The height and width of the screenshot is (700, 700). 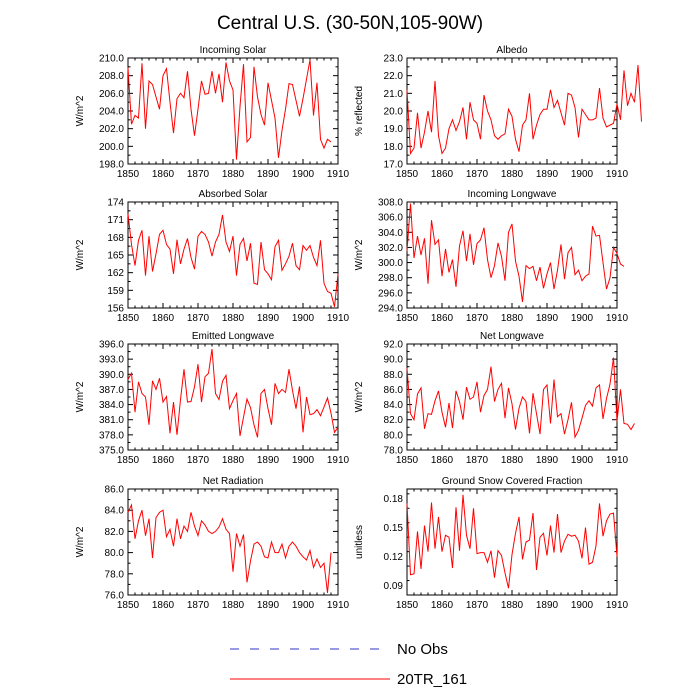 I want to click on y-tick-label: 78.0, so click(x=115, y=574).